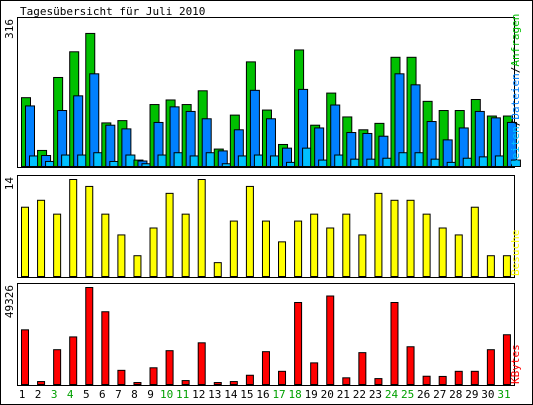 The width and height of the screenshot is (533, 405). I want to click on visits-panel-legend: Besuche, so click(515, 253).